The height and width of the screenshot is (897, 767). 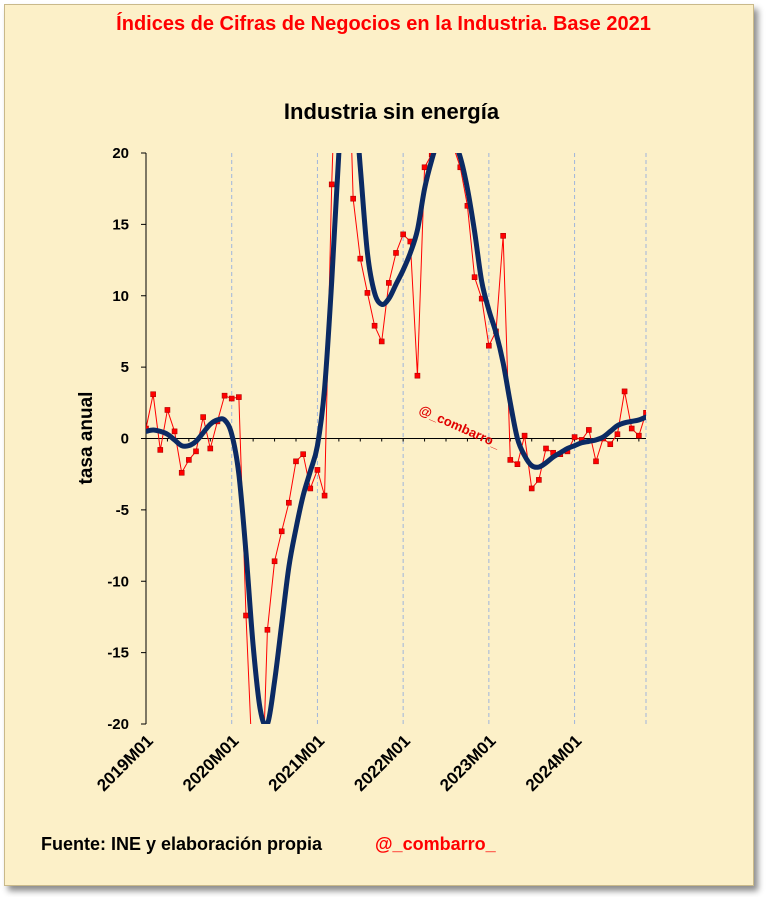 What do you see at coordinates (118, 439) in the screenshot?
I see `y-tick-labels: -20 -15 -10 -5 0 5 10 15 20` at bounding box center [118, 439].